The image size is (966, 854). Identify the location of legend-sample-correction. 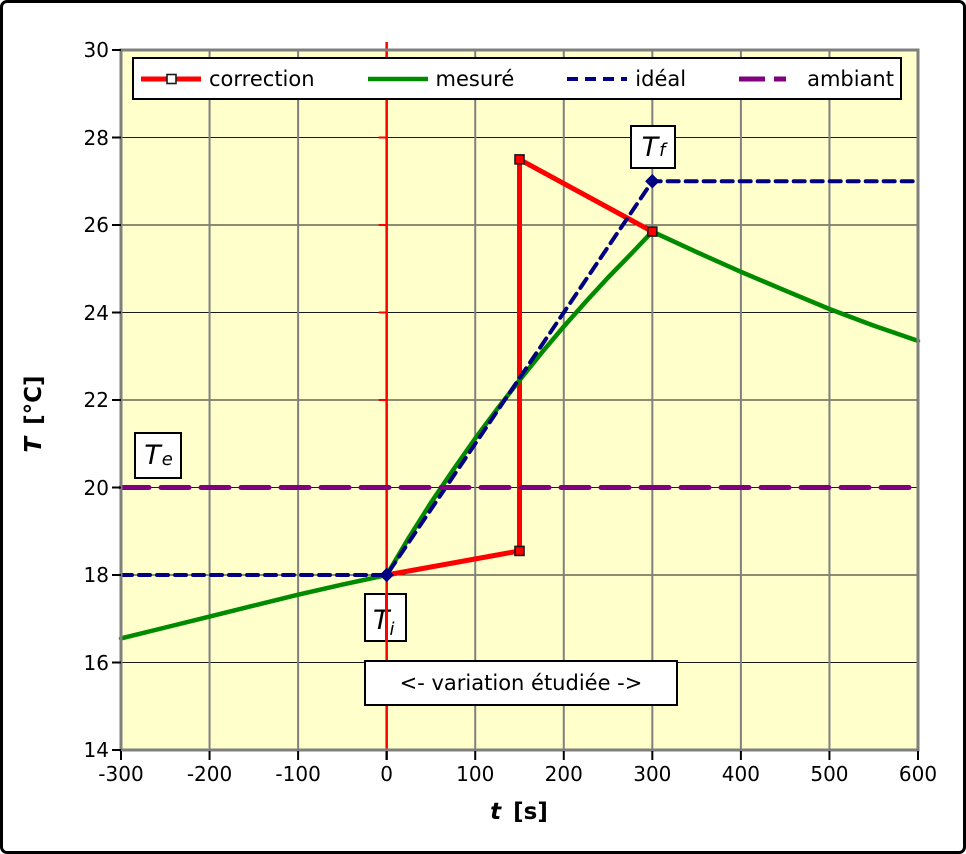
(171, 78).